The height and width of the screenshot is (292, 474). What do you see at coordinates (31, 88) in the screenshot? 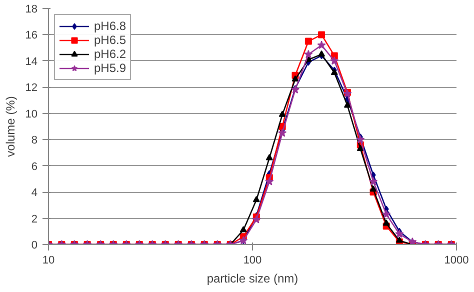
I see `y-tick-label: 12` at bounding box center [31, 88].